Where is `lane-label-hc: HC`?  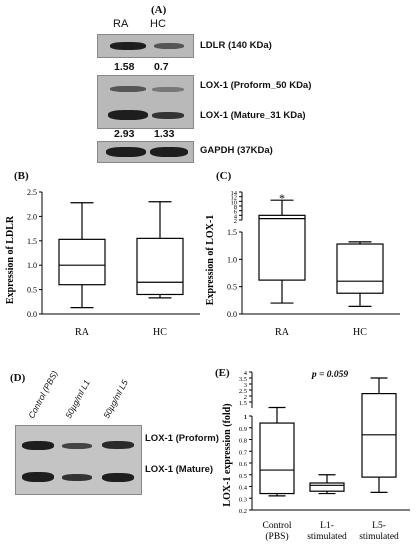
lane-label-hc: HC is located at coordinates (158, 24).